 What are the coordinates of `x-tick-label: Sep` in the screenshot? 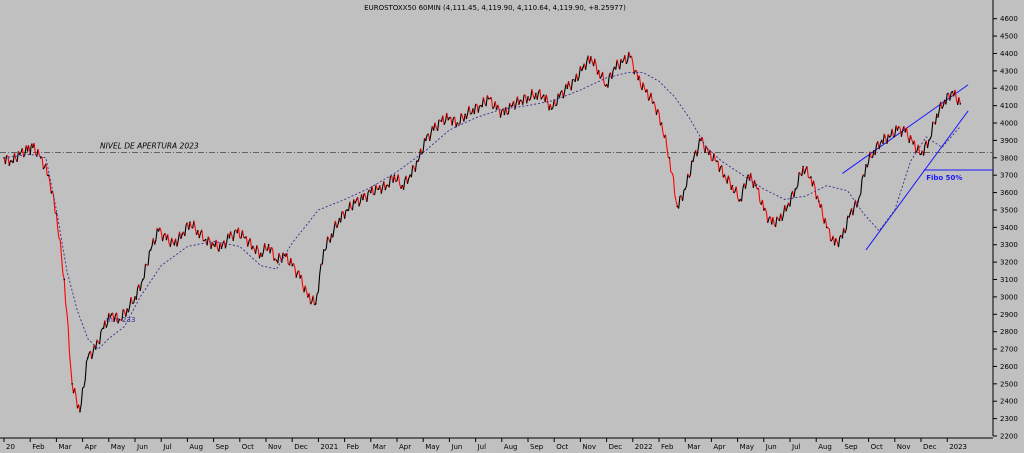 It's located at (537, 447).